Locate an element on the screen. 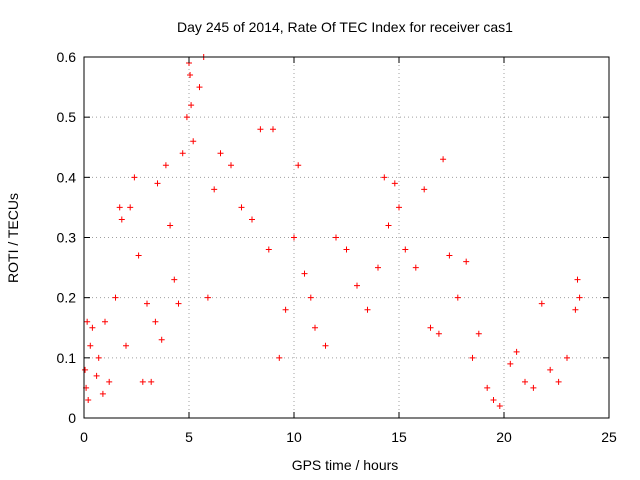 The width and height of the screenshot is (640, 480). y-axis-label: ROTI / TECUs is located at coordinates (13, 238).